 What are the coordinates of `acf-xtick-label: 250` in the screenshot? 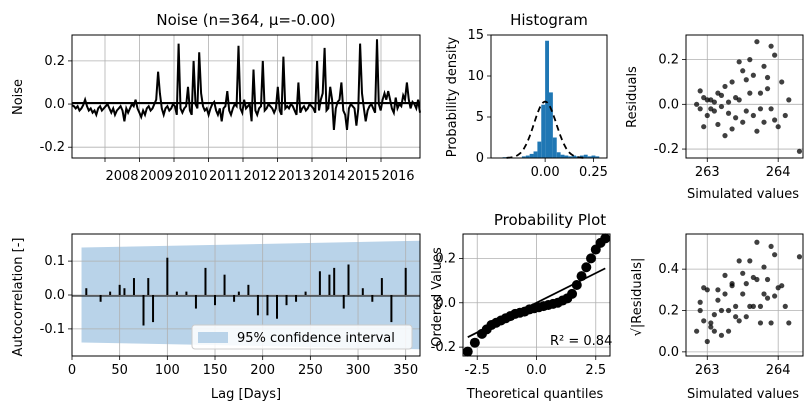 It's located at (310, 370).